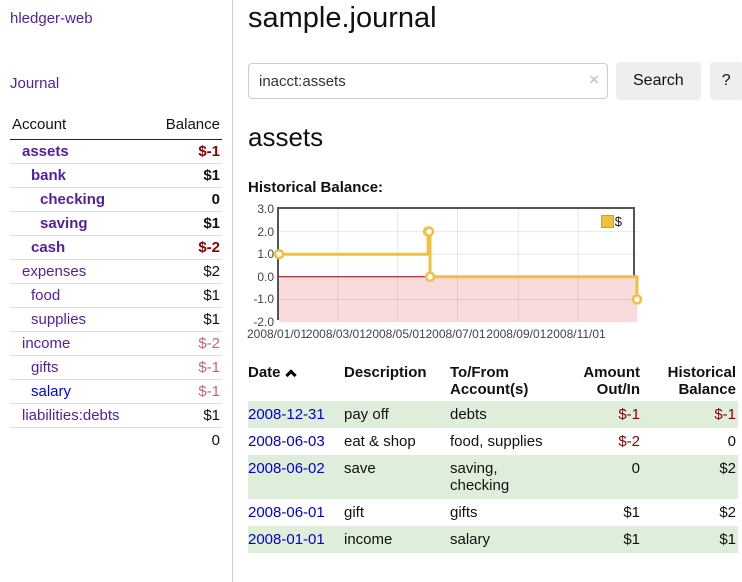  What do you see at coordinates (45, 151) in the screenshot?
I see `account-link-assets: assets` at bounding box center [45, 151].